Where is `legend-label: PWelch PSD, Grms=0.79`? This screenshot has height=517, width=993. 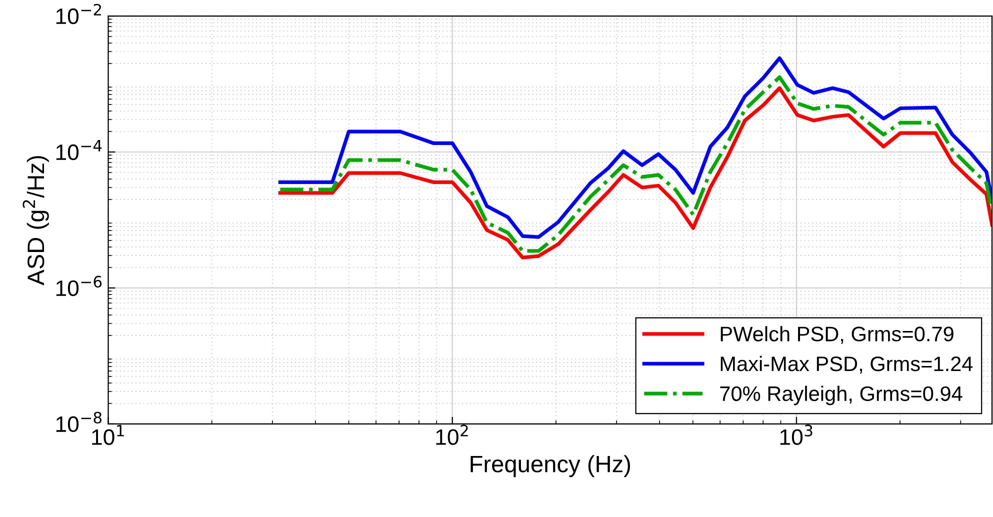
legend-label: PWelch PSD, Grms=0.79 is located at coordinates (837, 335).